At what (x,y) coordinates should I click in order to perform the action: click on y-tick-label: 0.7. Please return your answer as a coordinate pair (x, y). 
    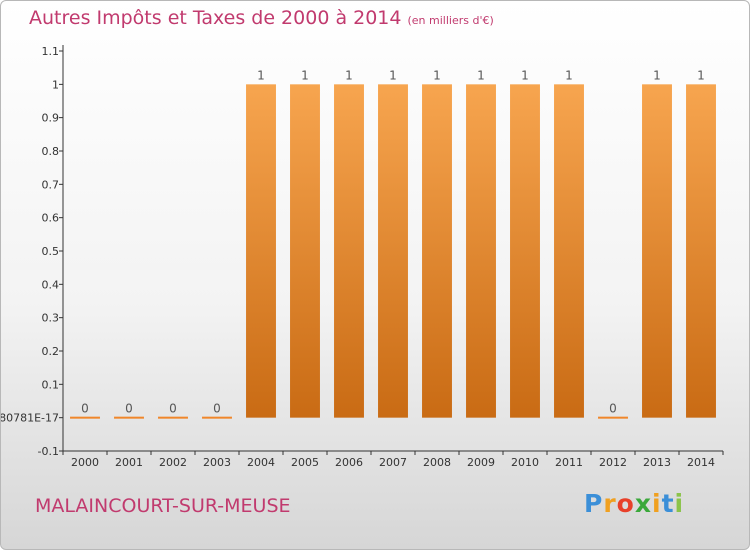
    Looking at the image, I should click on (51, 184).